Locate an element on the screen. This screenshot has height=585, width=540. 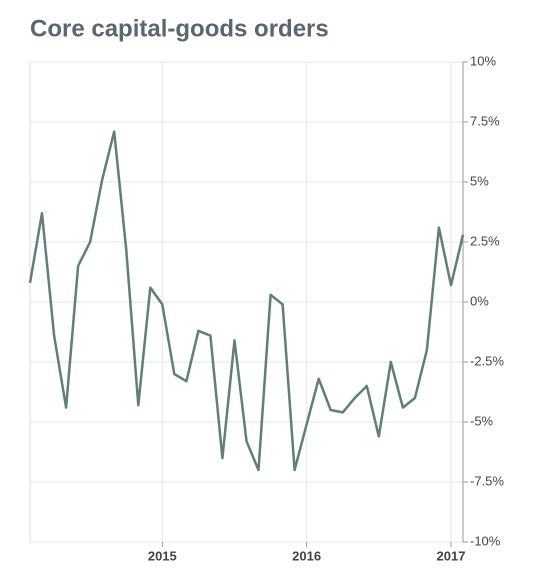
x-tick-label: 2015 is located at coordinates (162, 555).